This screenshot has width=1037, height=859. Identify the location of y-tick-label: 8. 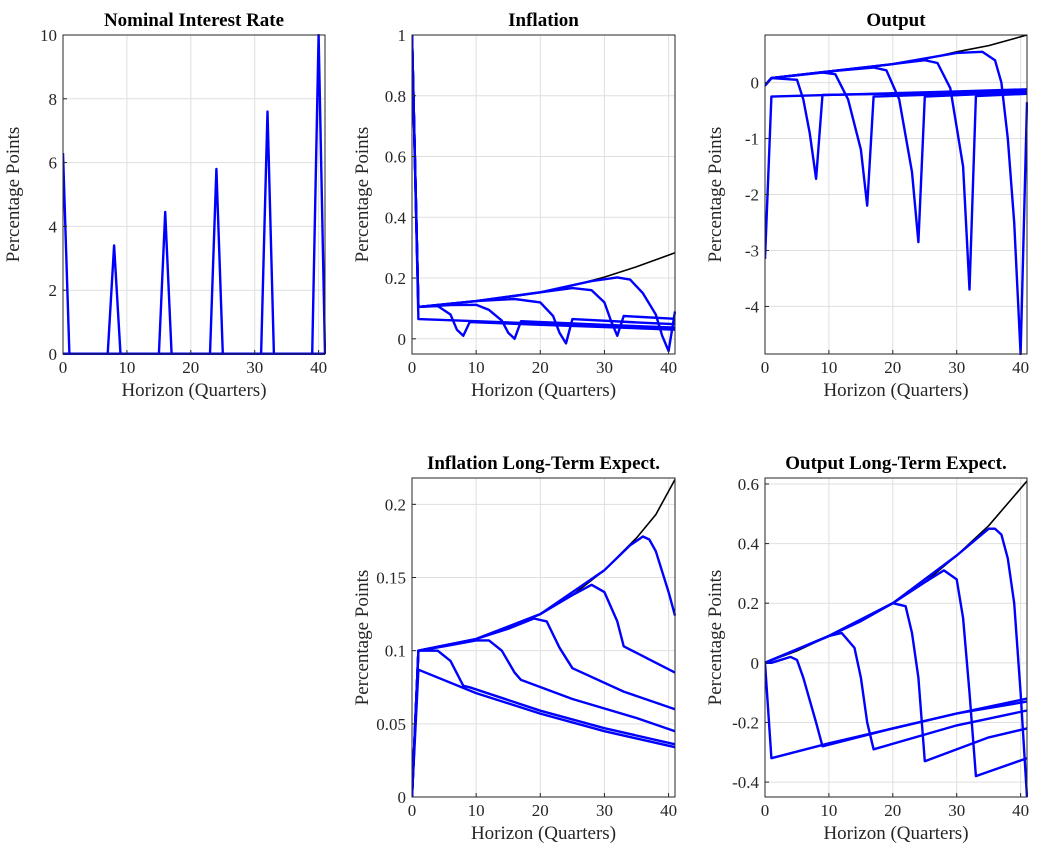
(53, 99).